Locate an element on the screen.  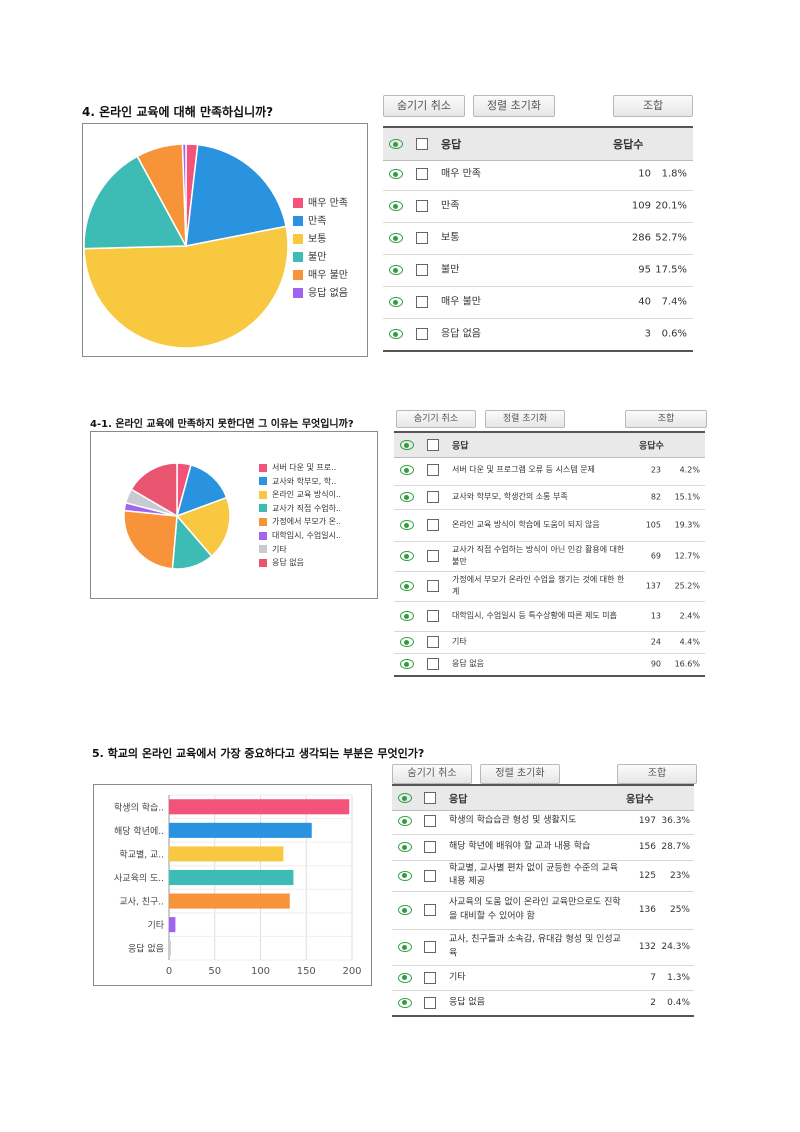
response-count: 156 is located at coordinates (647, 847).